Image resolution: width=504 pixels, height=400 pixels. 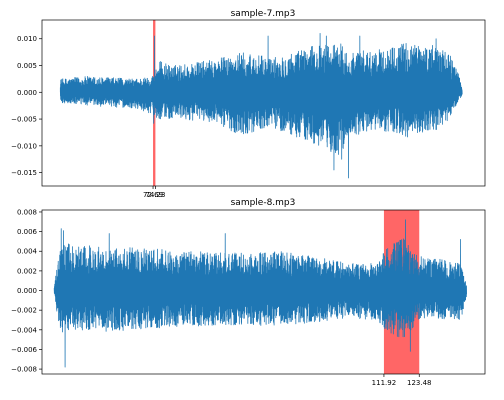 What do you see at coordinates (24, 350) in the screenshot?
I see `y-tick-label: −0.006` at bounding box center [24, 350].